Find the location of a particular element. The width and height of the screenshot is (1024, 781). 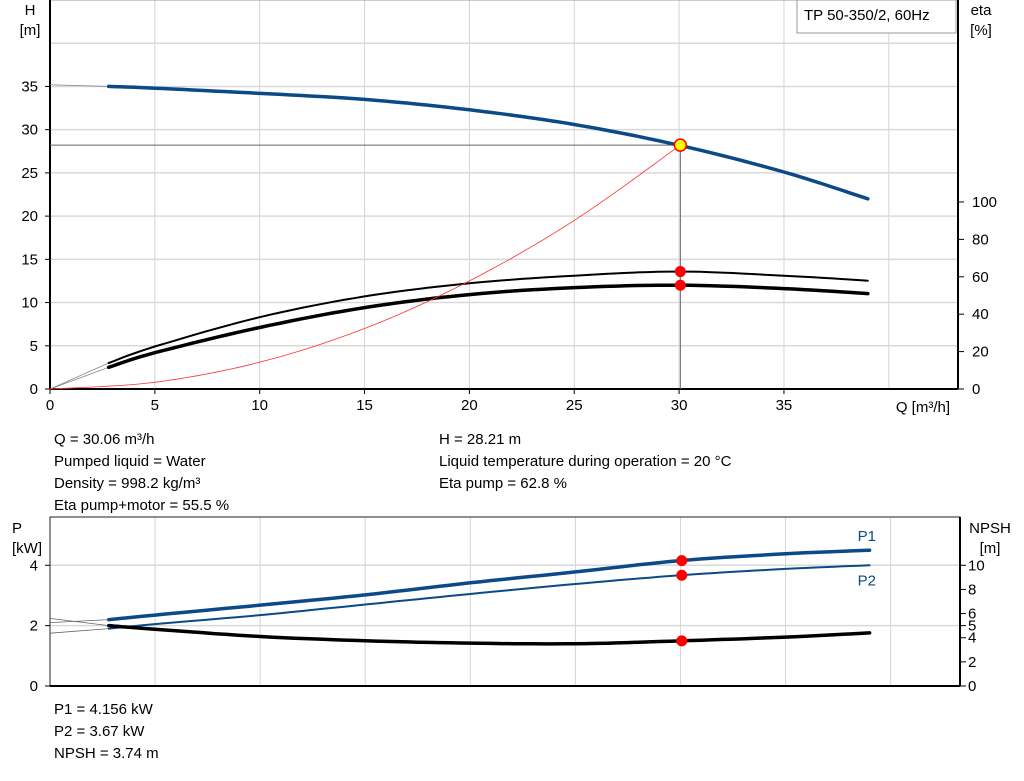

info-liquid: Pumped liquid = Water is located at coordinates (130, 461).